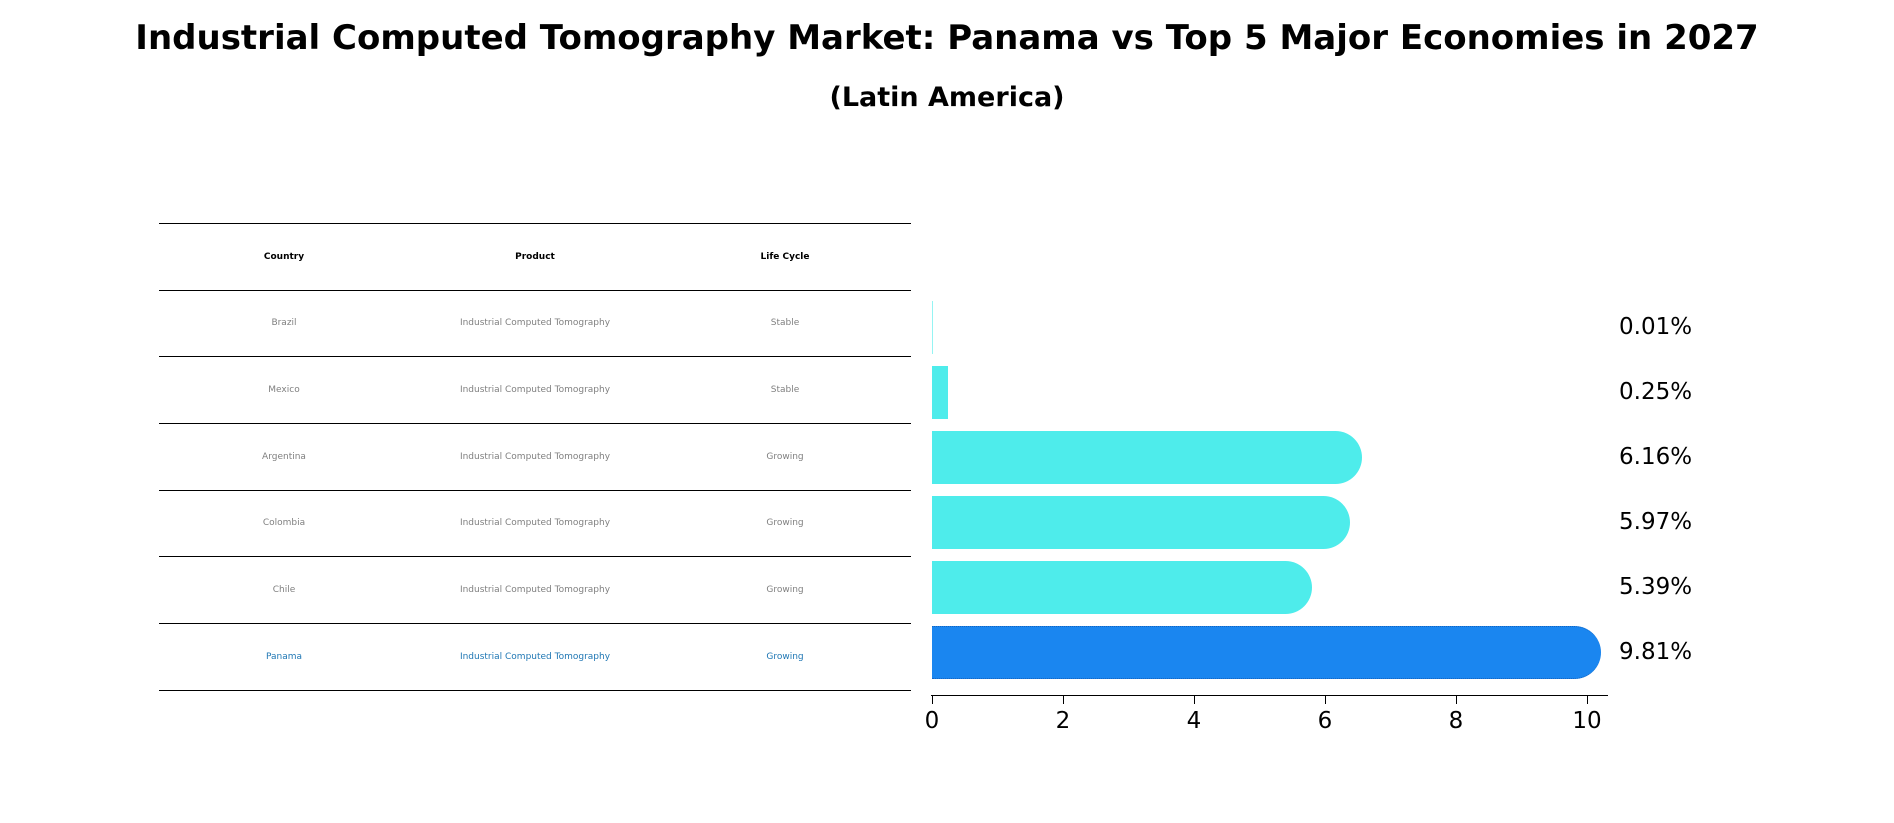  Describe the element at coordinates (932, 327) in the screenshot. I see `bar-brazil` at that location.